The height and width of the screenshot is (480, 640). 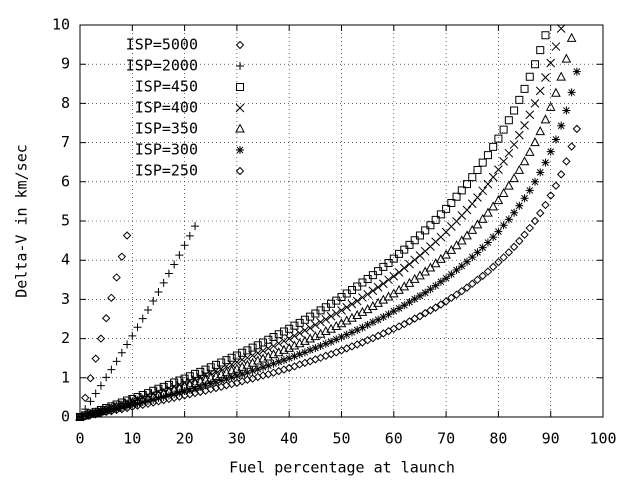 What do you see at coordinates (65, 260) in the screenshot?
I see `y-tick-label: 4` at bounding box center [65, 260].